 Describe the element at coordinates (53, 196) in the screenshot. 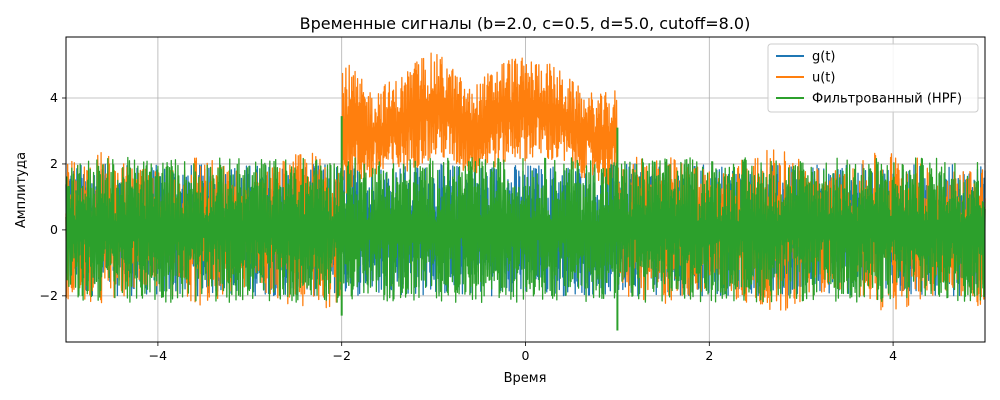

I see `y-axis-ticks: −2 0 2 4` at that location.